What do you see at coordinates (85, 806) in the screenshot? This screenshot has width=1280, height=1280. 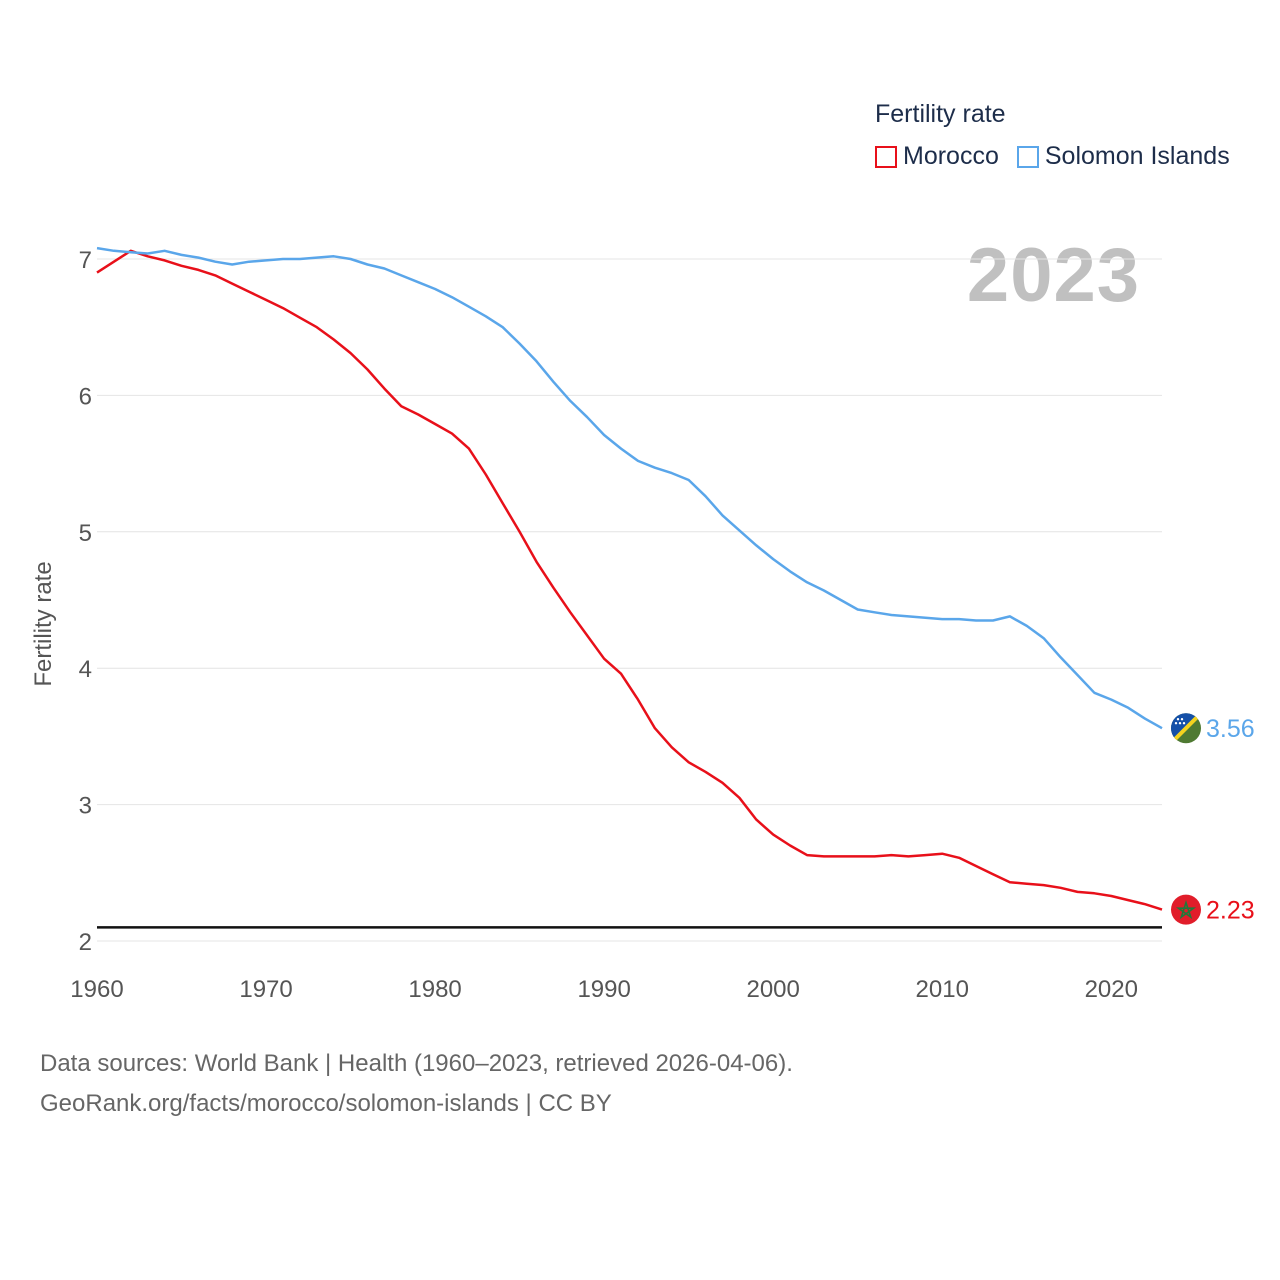 I see `y-tick-3: 3` at bounding box center [85, 806].